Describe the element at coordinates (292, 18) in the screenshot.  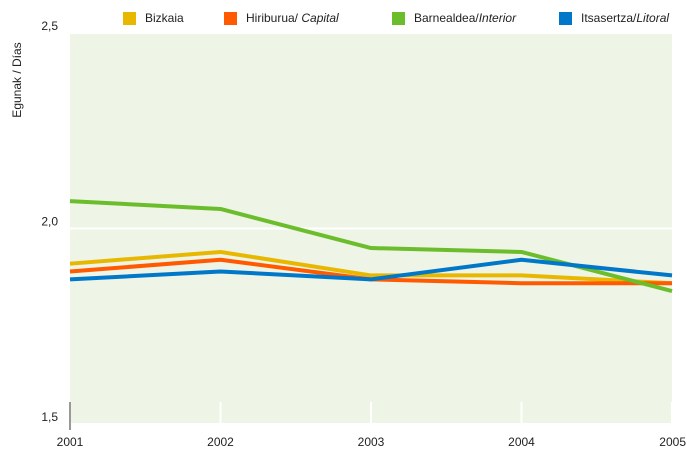
I see `legend-label: Hiriburua/ Capital` at that location.